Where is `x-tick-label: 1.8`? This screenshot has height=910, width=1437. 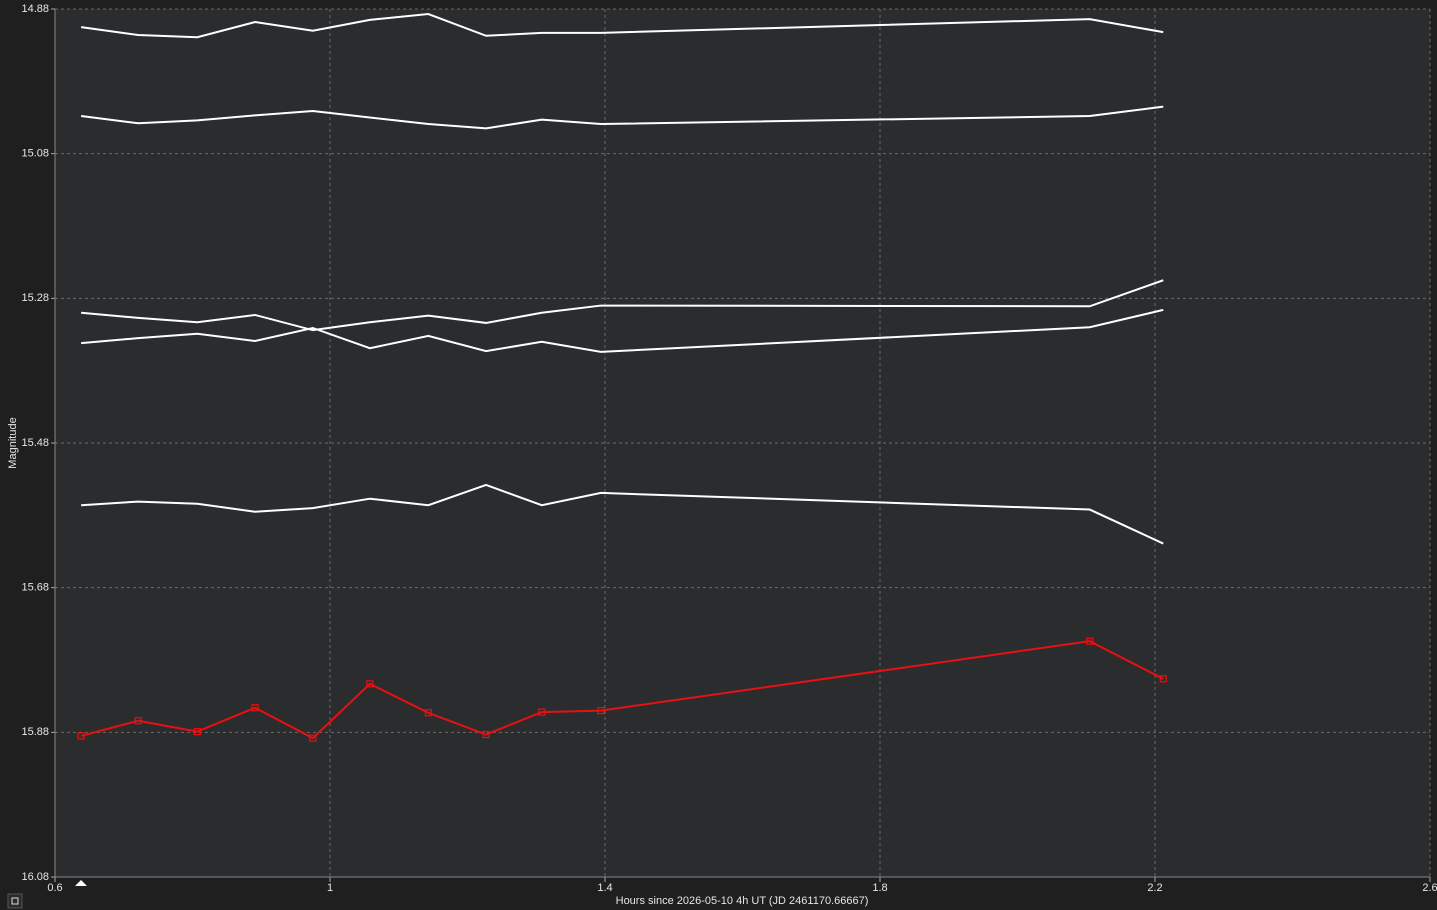
x-tick-label: 1.8 is located at coordinates (879, 888).